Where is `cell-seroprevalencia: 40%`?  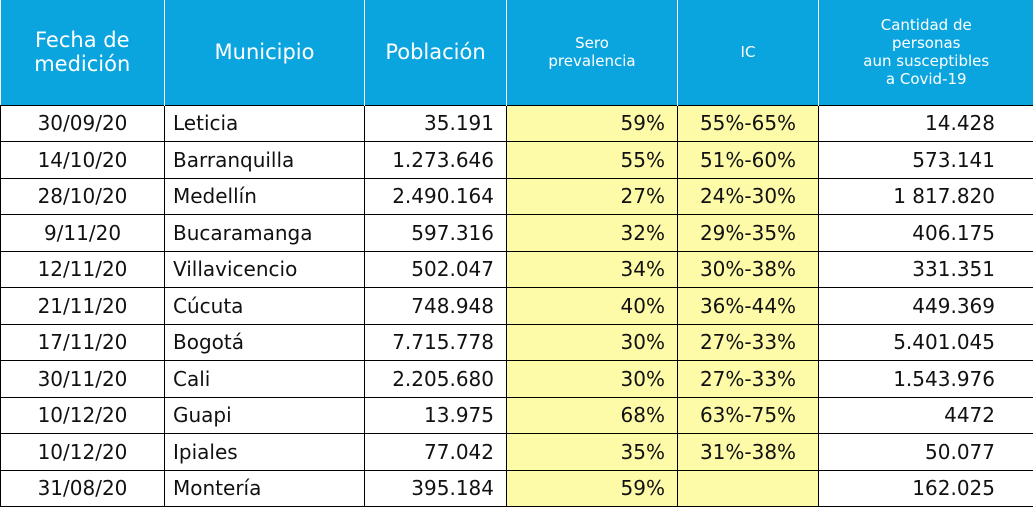 cell-seroprevalencia: 40% is located at coordinates (592, 306).